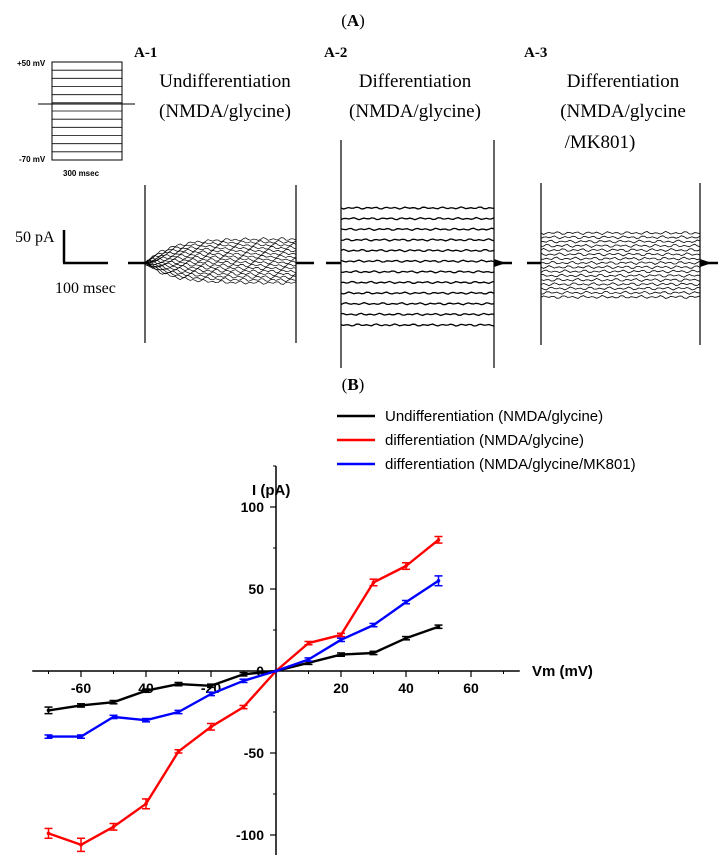 The height and width of the screenshot is (855, 728). Describe the element at coordinates (415, 111) in the screenshot. I see `subpanel-a2-title-line2: (NMDA/glycine)` at that location.